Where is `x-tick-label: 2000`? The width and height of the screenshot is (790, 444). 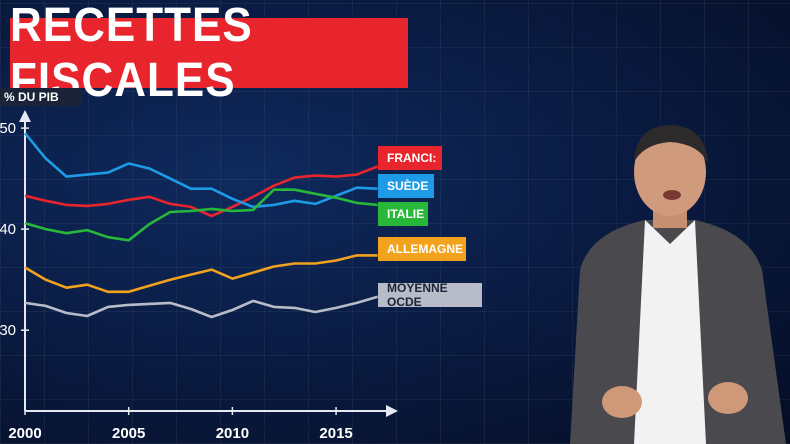
x-tick-label: 2000 is located at coordinates (24, 433).